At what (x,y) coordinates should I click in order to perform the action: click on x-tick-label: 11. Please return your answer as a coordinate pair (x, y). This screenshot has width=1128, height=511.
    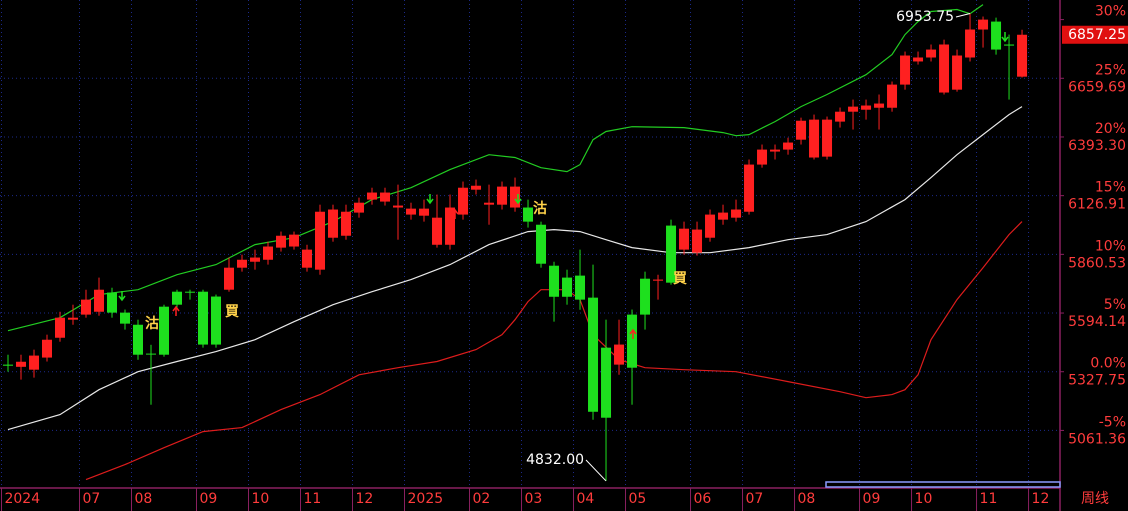
    Looking at the image, I should click on (313, 499).